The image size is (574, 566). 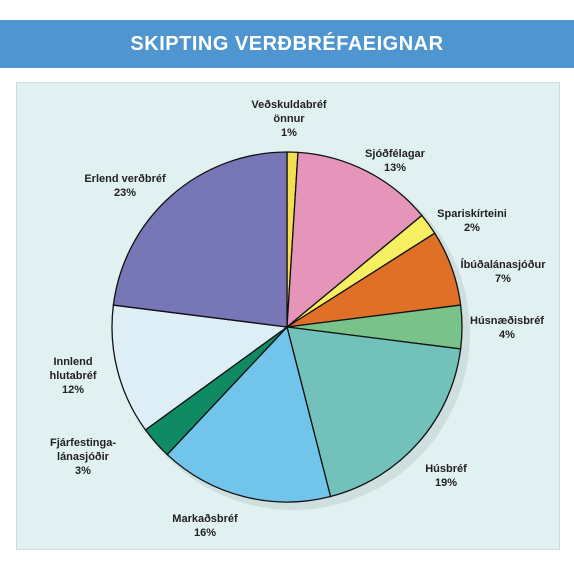 I want to click on value-label: 13%, so click(x=395, y=168).